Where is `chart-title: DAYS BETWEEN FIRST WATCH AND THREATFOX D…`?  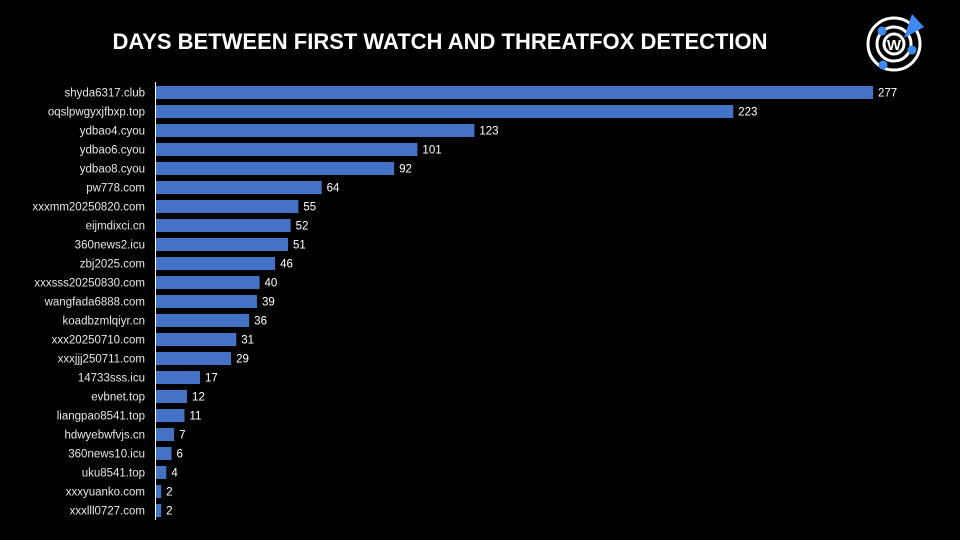 chart-title: DAYS BETWEEN FIRST WATCH AND THREATFOX D… is located at coordinates (440, 41).